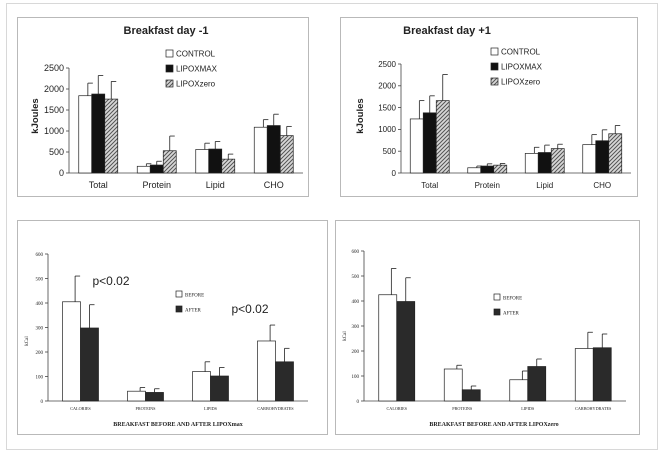 This screenshot has height=454, width=665. What do you see at coordinates (286, 154) in the screenshot?
I see `bar-lipoxzero-cho` at bounding box center [286, 154].